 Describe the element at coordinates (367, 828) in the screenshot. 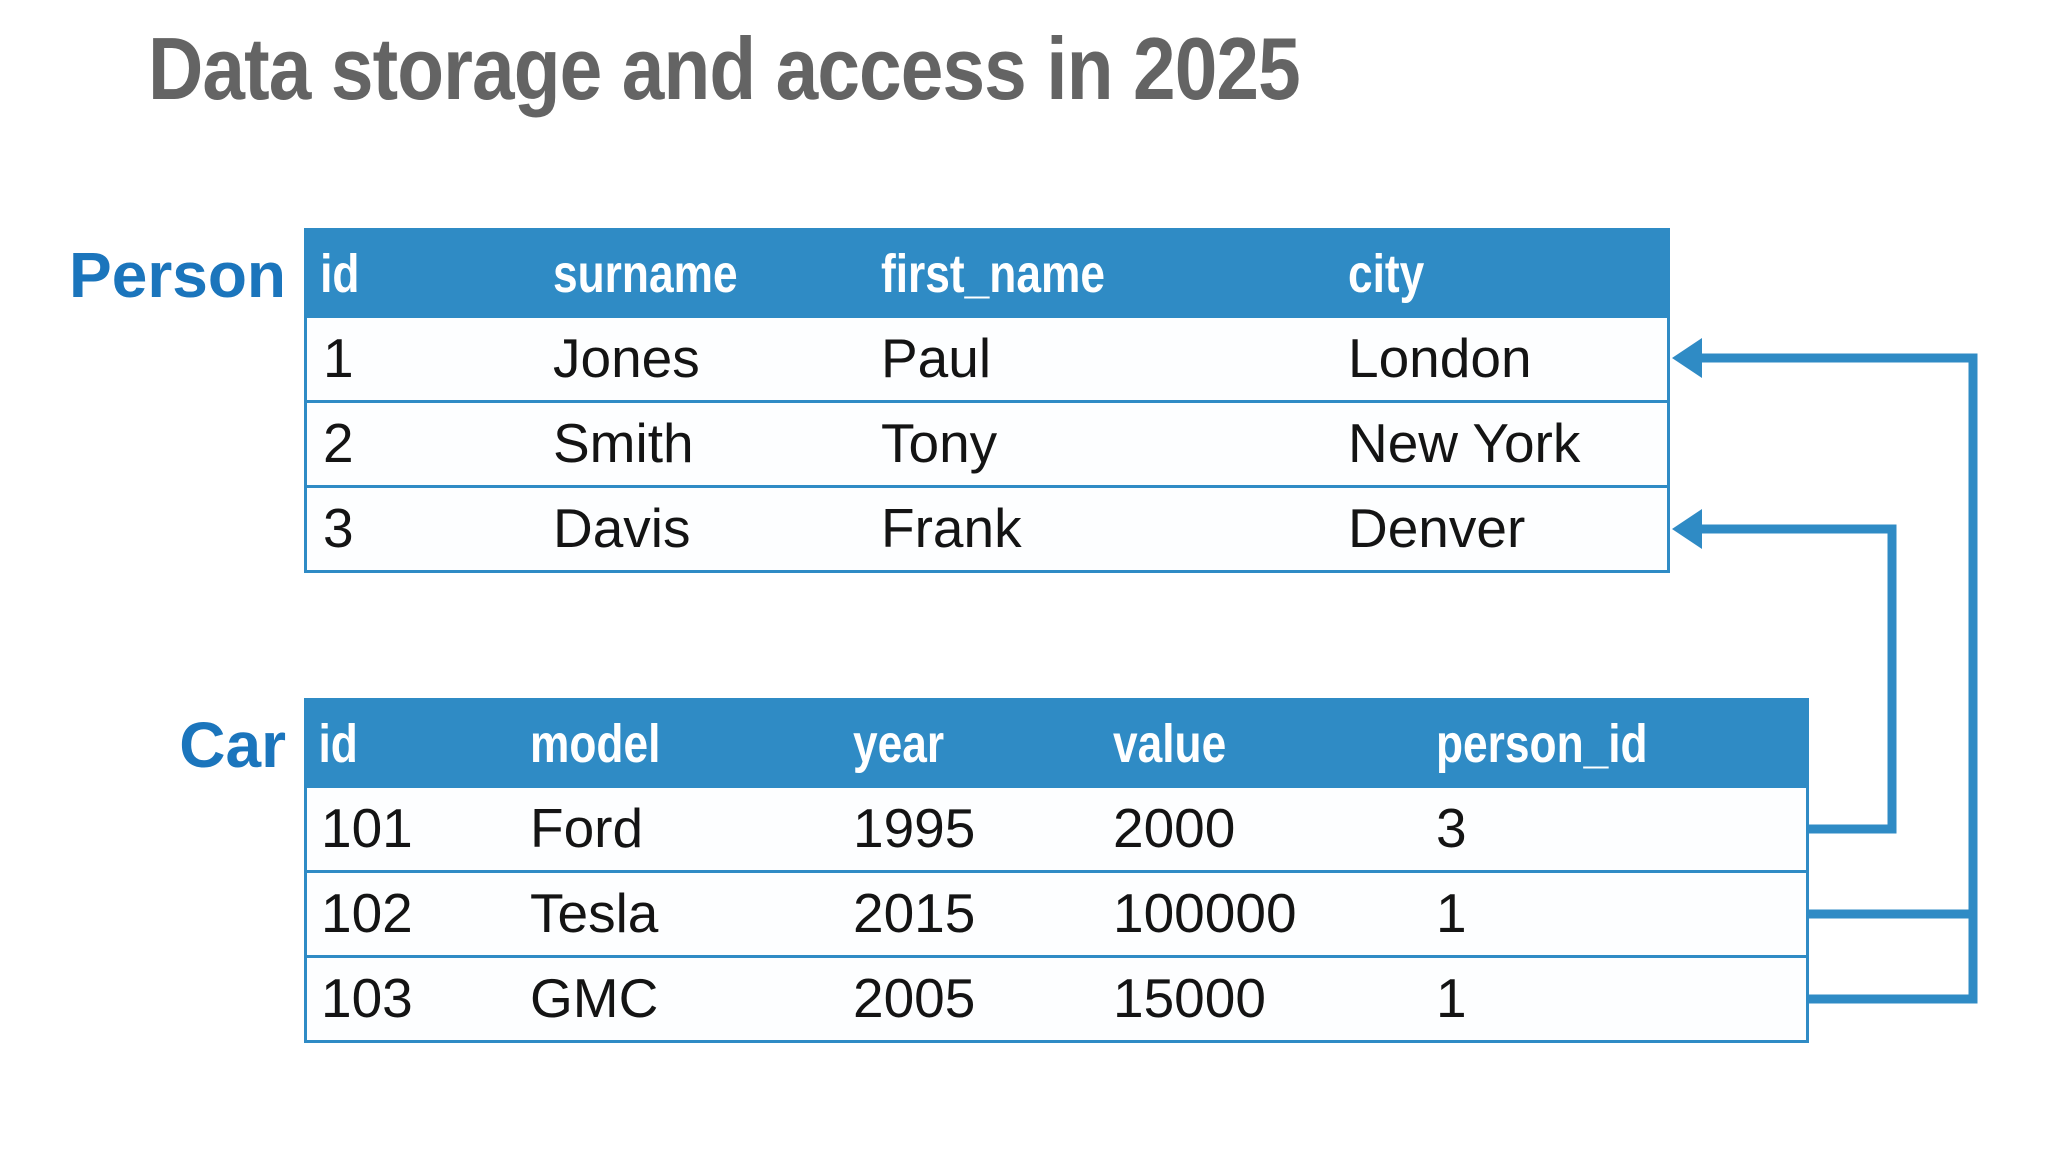

I see `table-cell: 101` at that location.